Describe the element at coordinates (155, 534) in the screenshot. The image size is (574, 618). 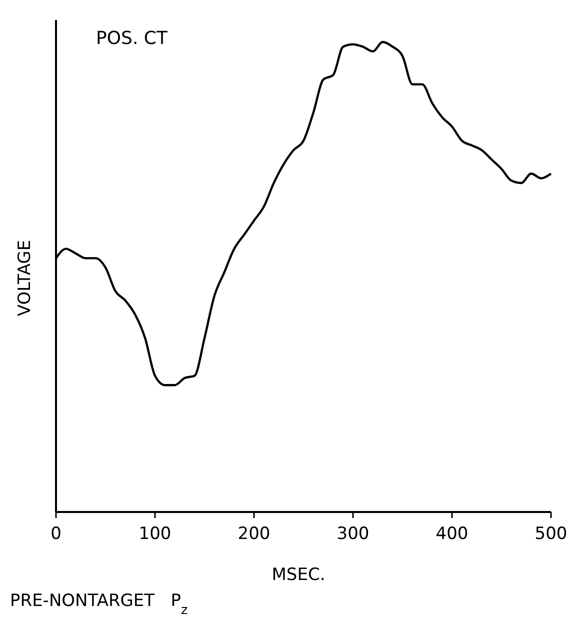
I see `x-tick-label: 100` at that location.